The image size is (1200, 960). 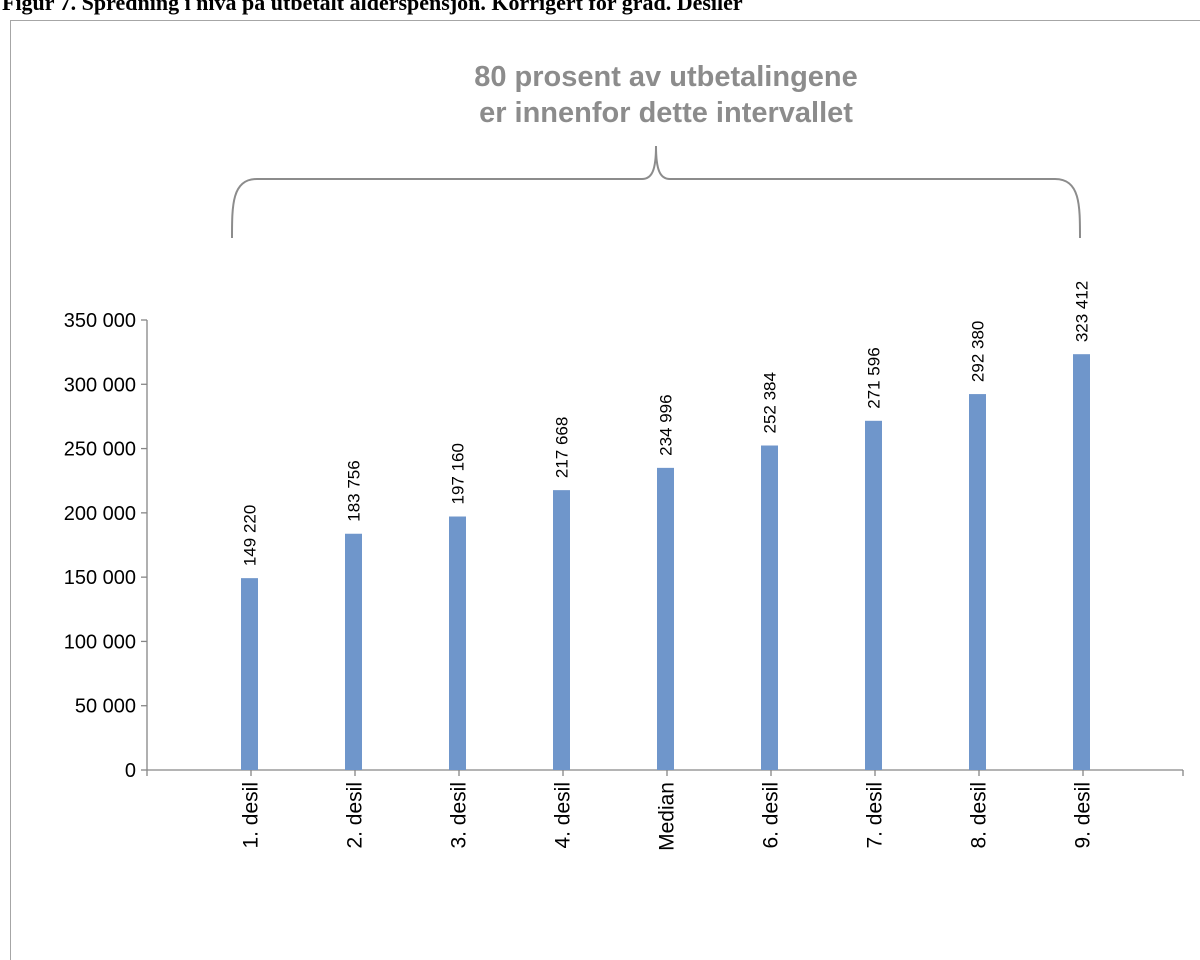 What do you see at coordinates (459, 815) in the screenshot?
I see `category-label: 3. desil` at bounding box center [459, 815].